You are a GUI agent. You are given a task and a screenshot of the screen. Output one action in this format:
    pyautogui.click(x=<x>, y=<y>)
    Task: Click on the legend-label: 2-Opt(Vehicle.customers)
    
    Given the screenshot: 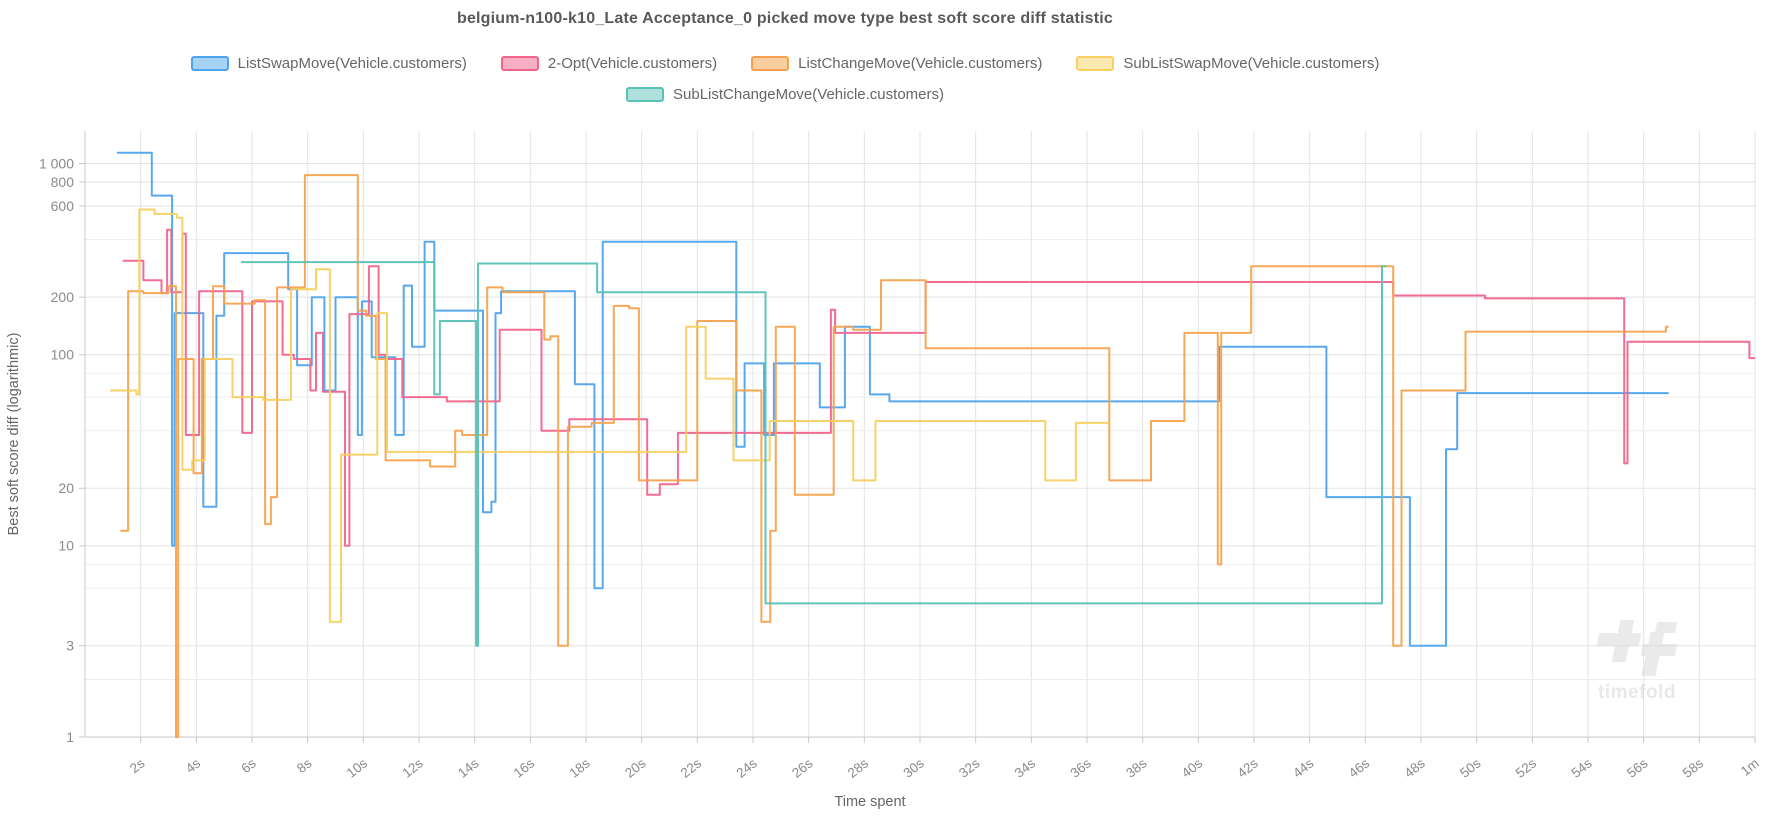 What is the action you would take?
    pyautogui.click(x=632, y=63)
    